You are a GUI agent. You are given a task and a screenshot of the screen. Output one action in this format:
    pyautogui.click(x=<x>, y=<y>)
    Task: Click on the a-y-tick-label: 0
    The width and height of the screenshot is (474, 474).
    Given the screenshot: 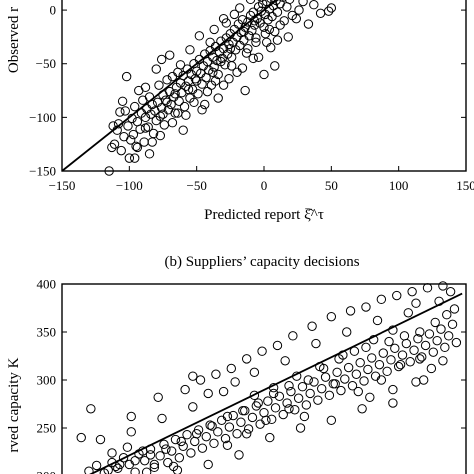 What is the action you would take?
    pyautogui.click(x=53, y=10)
    